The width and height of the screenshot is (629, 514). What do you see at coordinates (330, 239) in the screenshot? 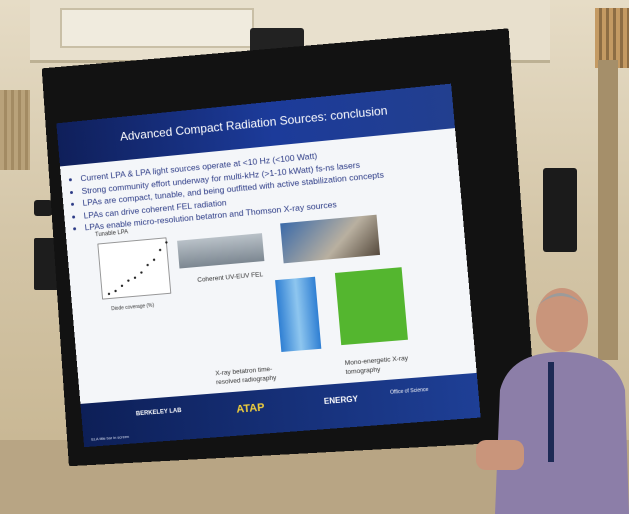
I see `lab-photo` at bounding box center [330, 239].